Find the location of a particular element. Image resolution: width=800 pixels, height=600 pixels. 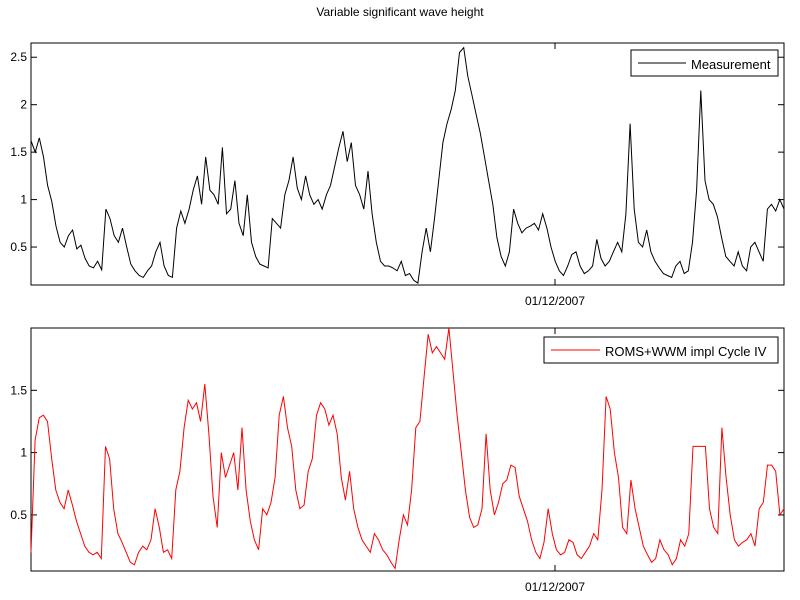

bottom-legend-label: ROMS+WWM impl Cycle IV is located at coordinates (686, 351).